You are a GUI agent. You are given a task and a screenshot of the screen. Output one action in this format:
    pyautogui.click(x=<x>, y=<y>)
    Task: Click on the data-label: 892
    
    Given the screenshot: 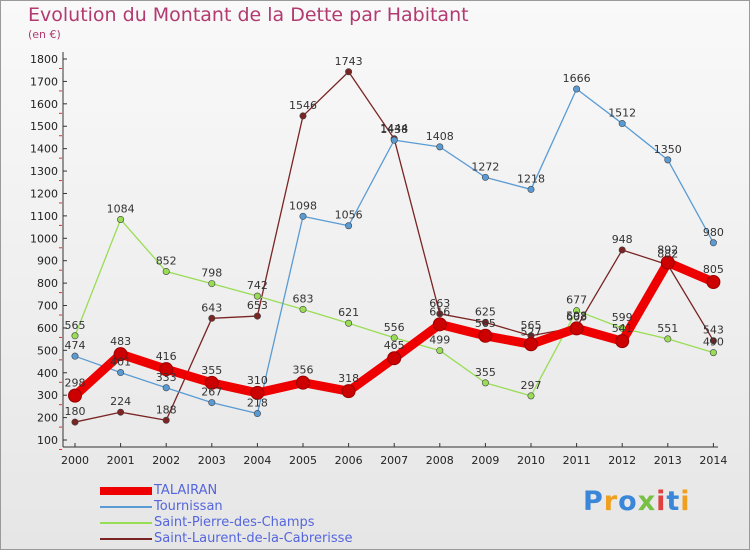 What is the action you would take?
    pyautogui.click(x=667, y=249)
    